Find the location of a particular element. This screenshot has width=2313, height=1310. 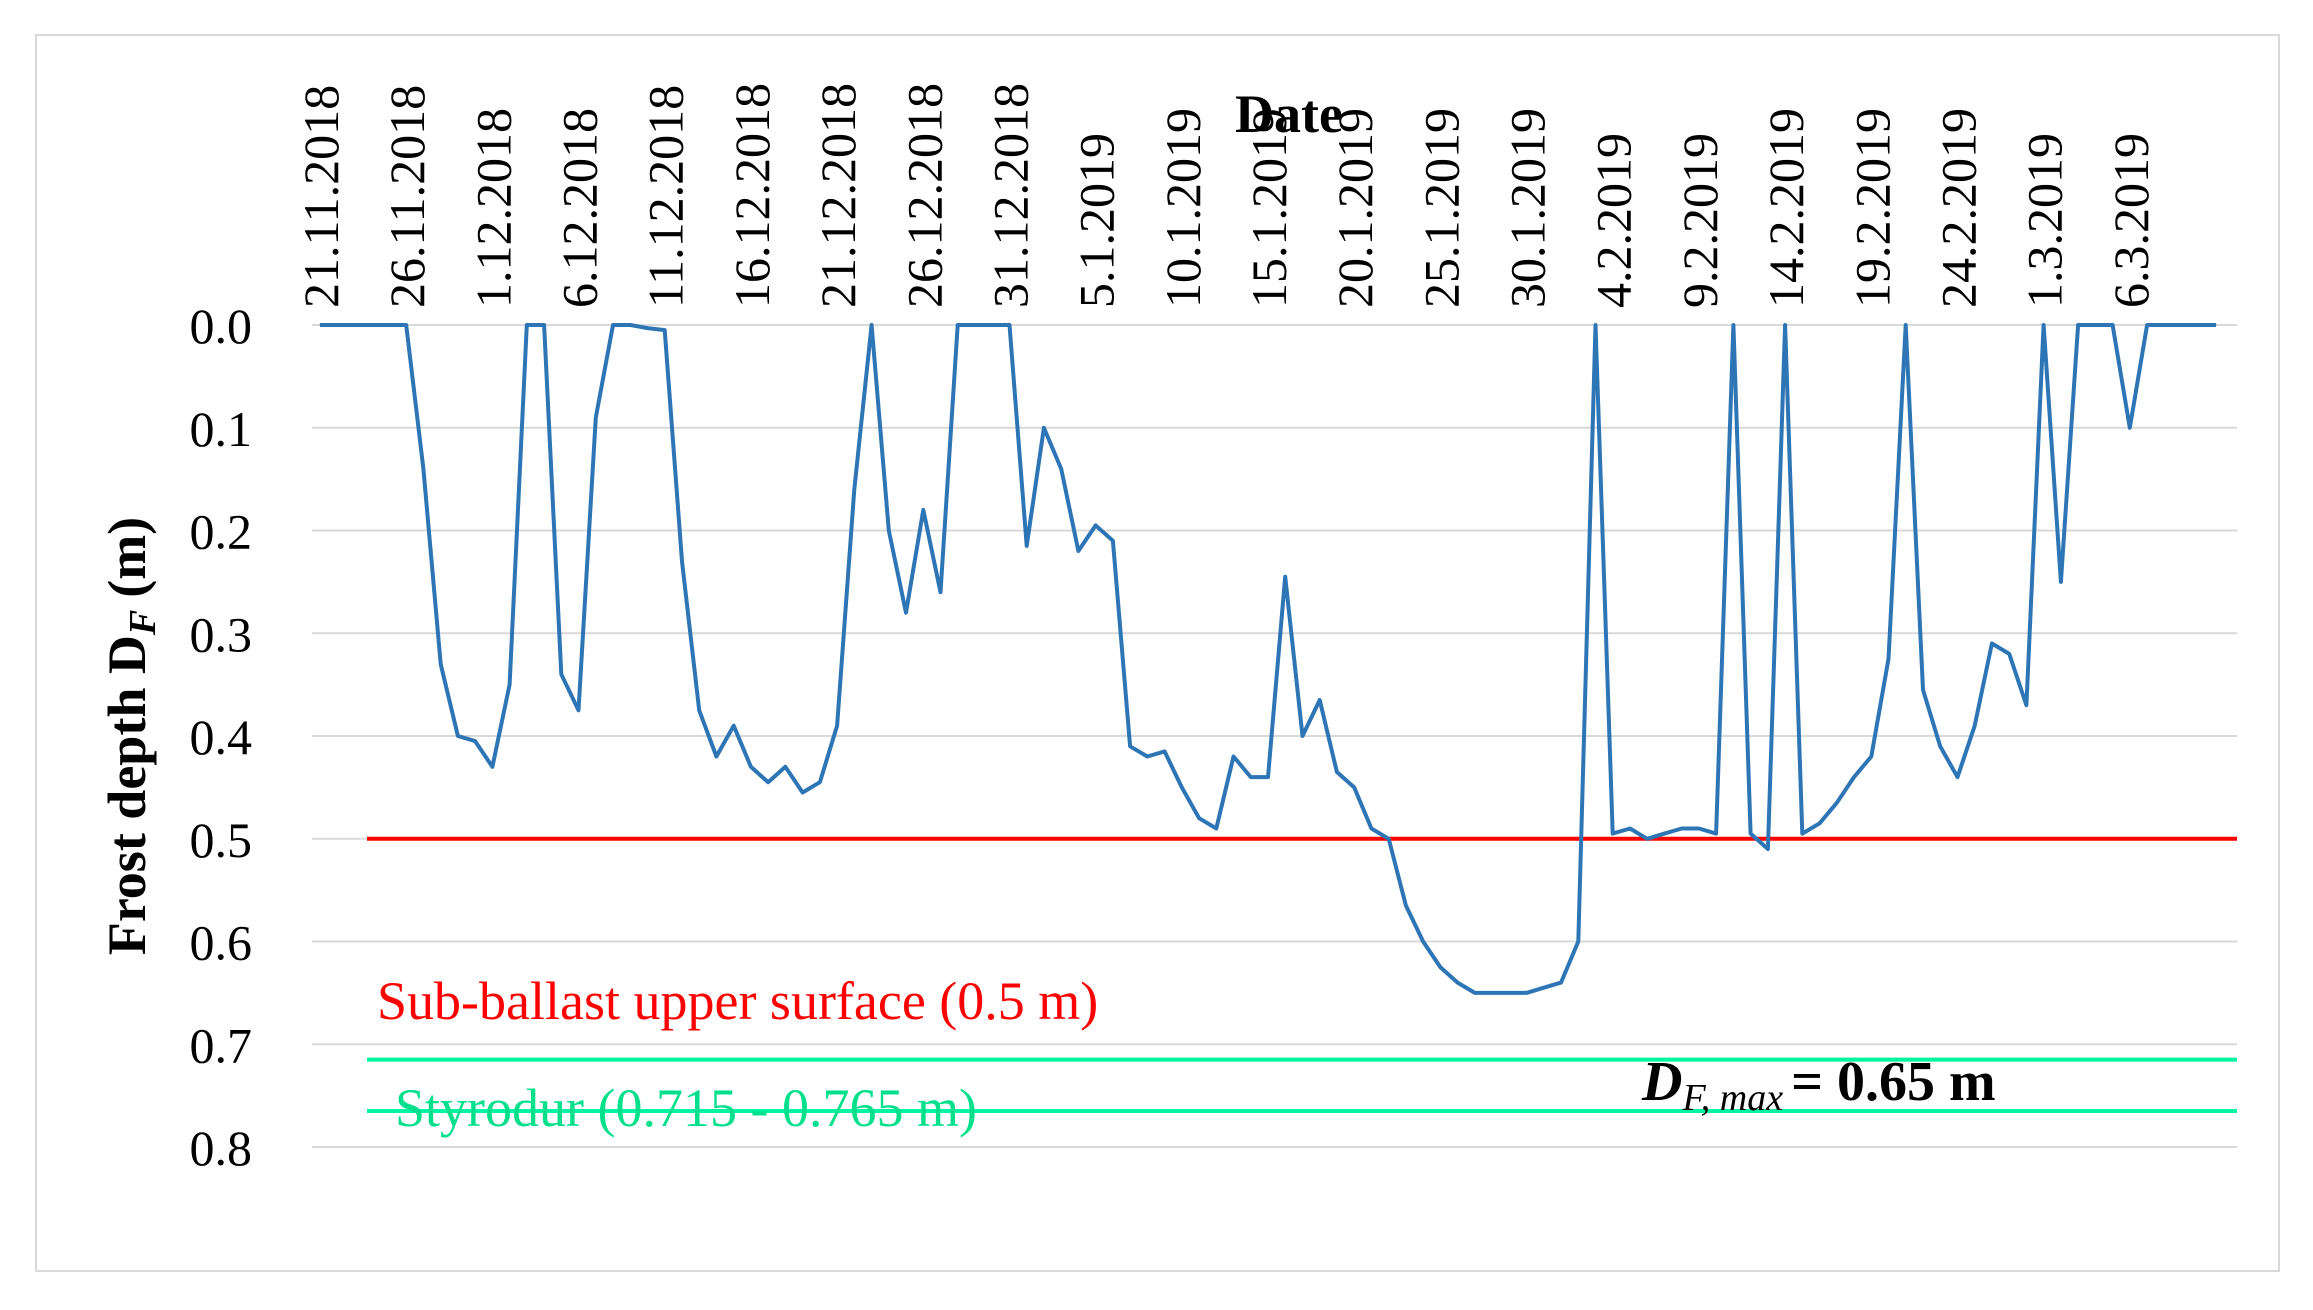

x-tick-label: 10.1.2019 is located at coordinates (1183, 208).